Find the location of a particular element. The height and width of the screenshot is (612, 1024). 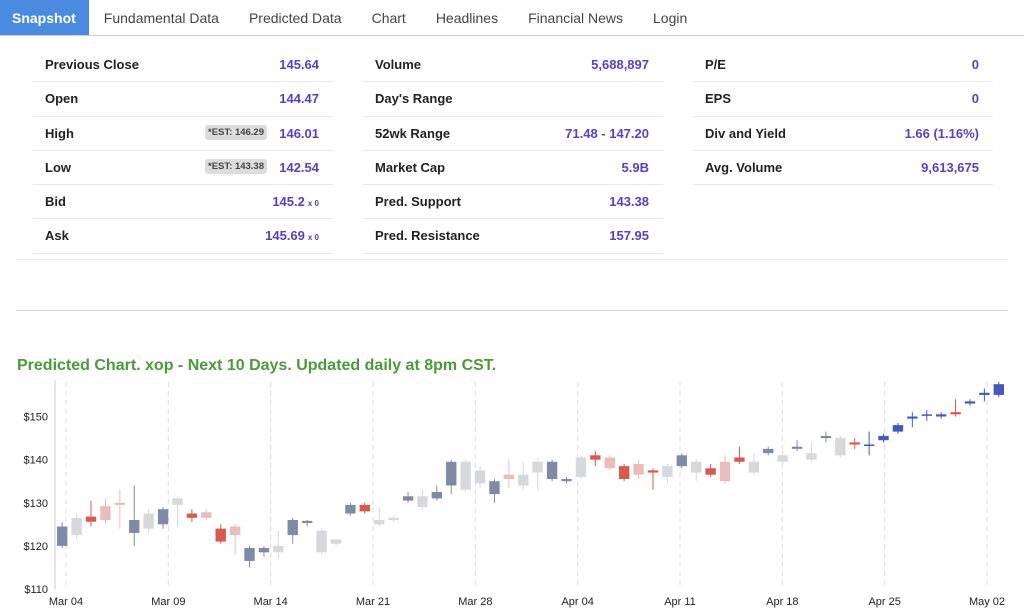

tab-predicted-data: Predicted Data is located at coordinates (295, 17).